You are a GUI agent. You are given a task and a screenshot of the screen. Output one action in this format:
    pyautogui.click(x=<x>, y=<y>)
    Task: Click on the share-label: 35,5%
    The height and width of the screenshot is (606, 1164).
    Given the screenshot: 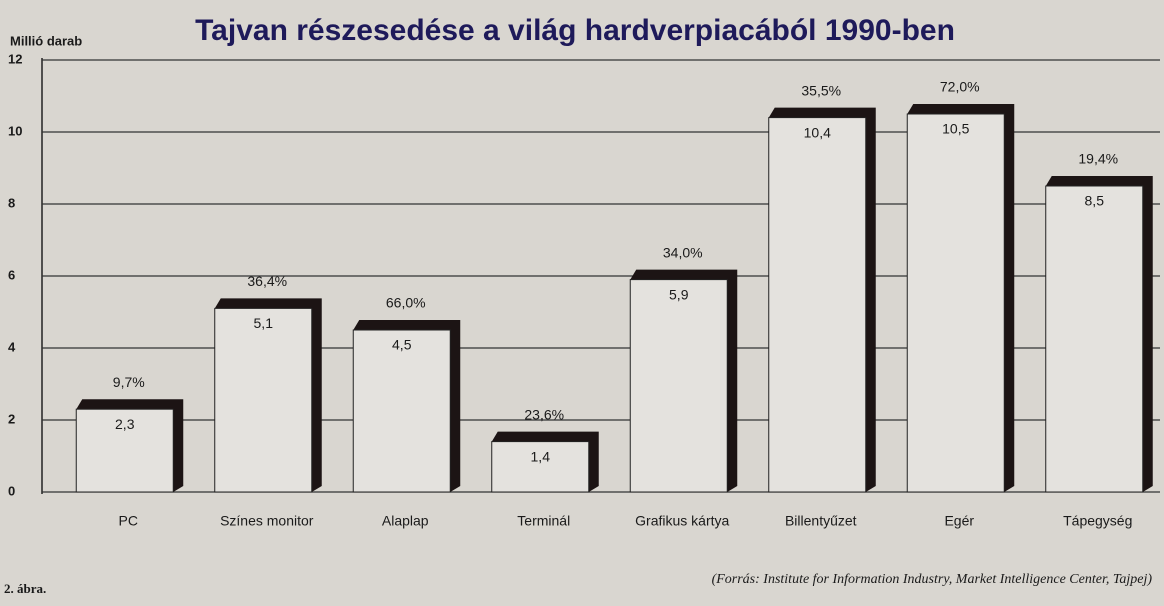 What is the action you would take?
    pyautogui.click(x=821, y=90)
    